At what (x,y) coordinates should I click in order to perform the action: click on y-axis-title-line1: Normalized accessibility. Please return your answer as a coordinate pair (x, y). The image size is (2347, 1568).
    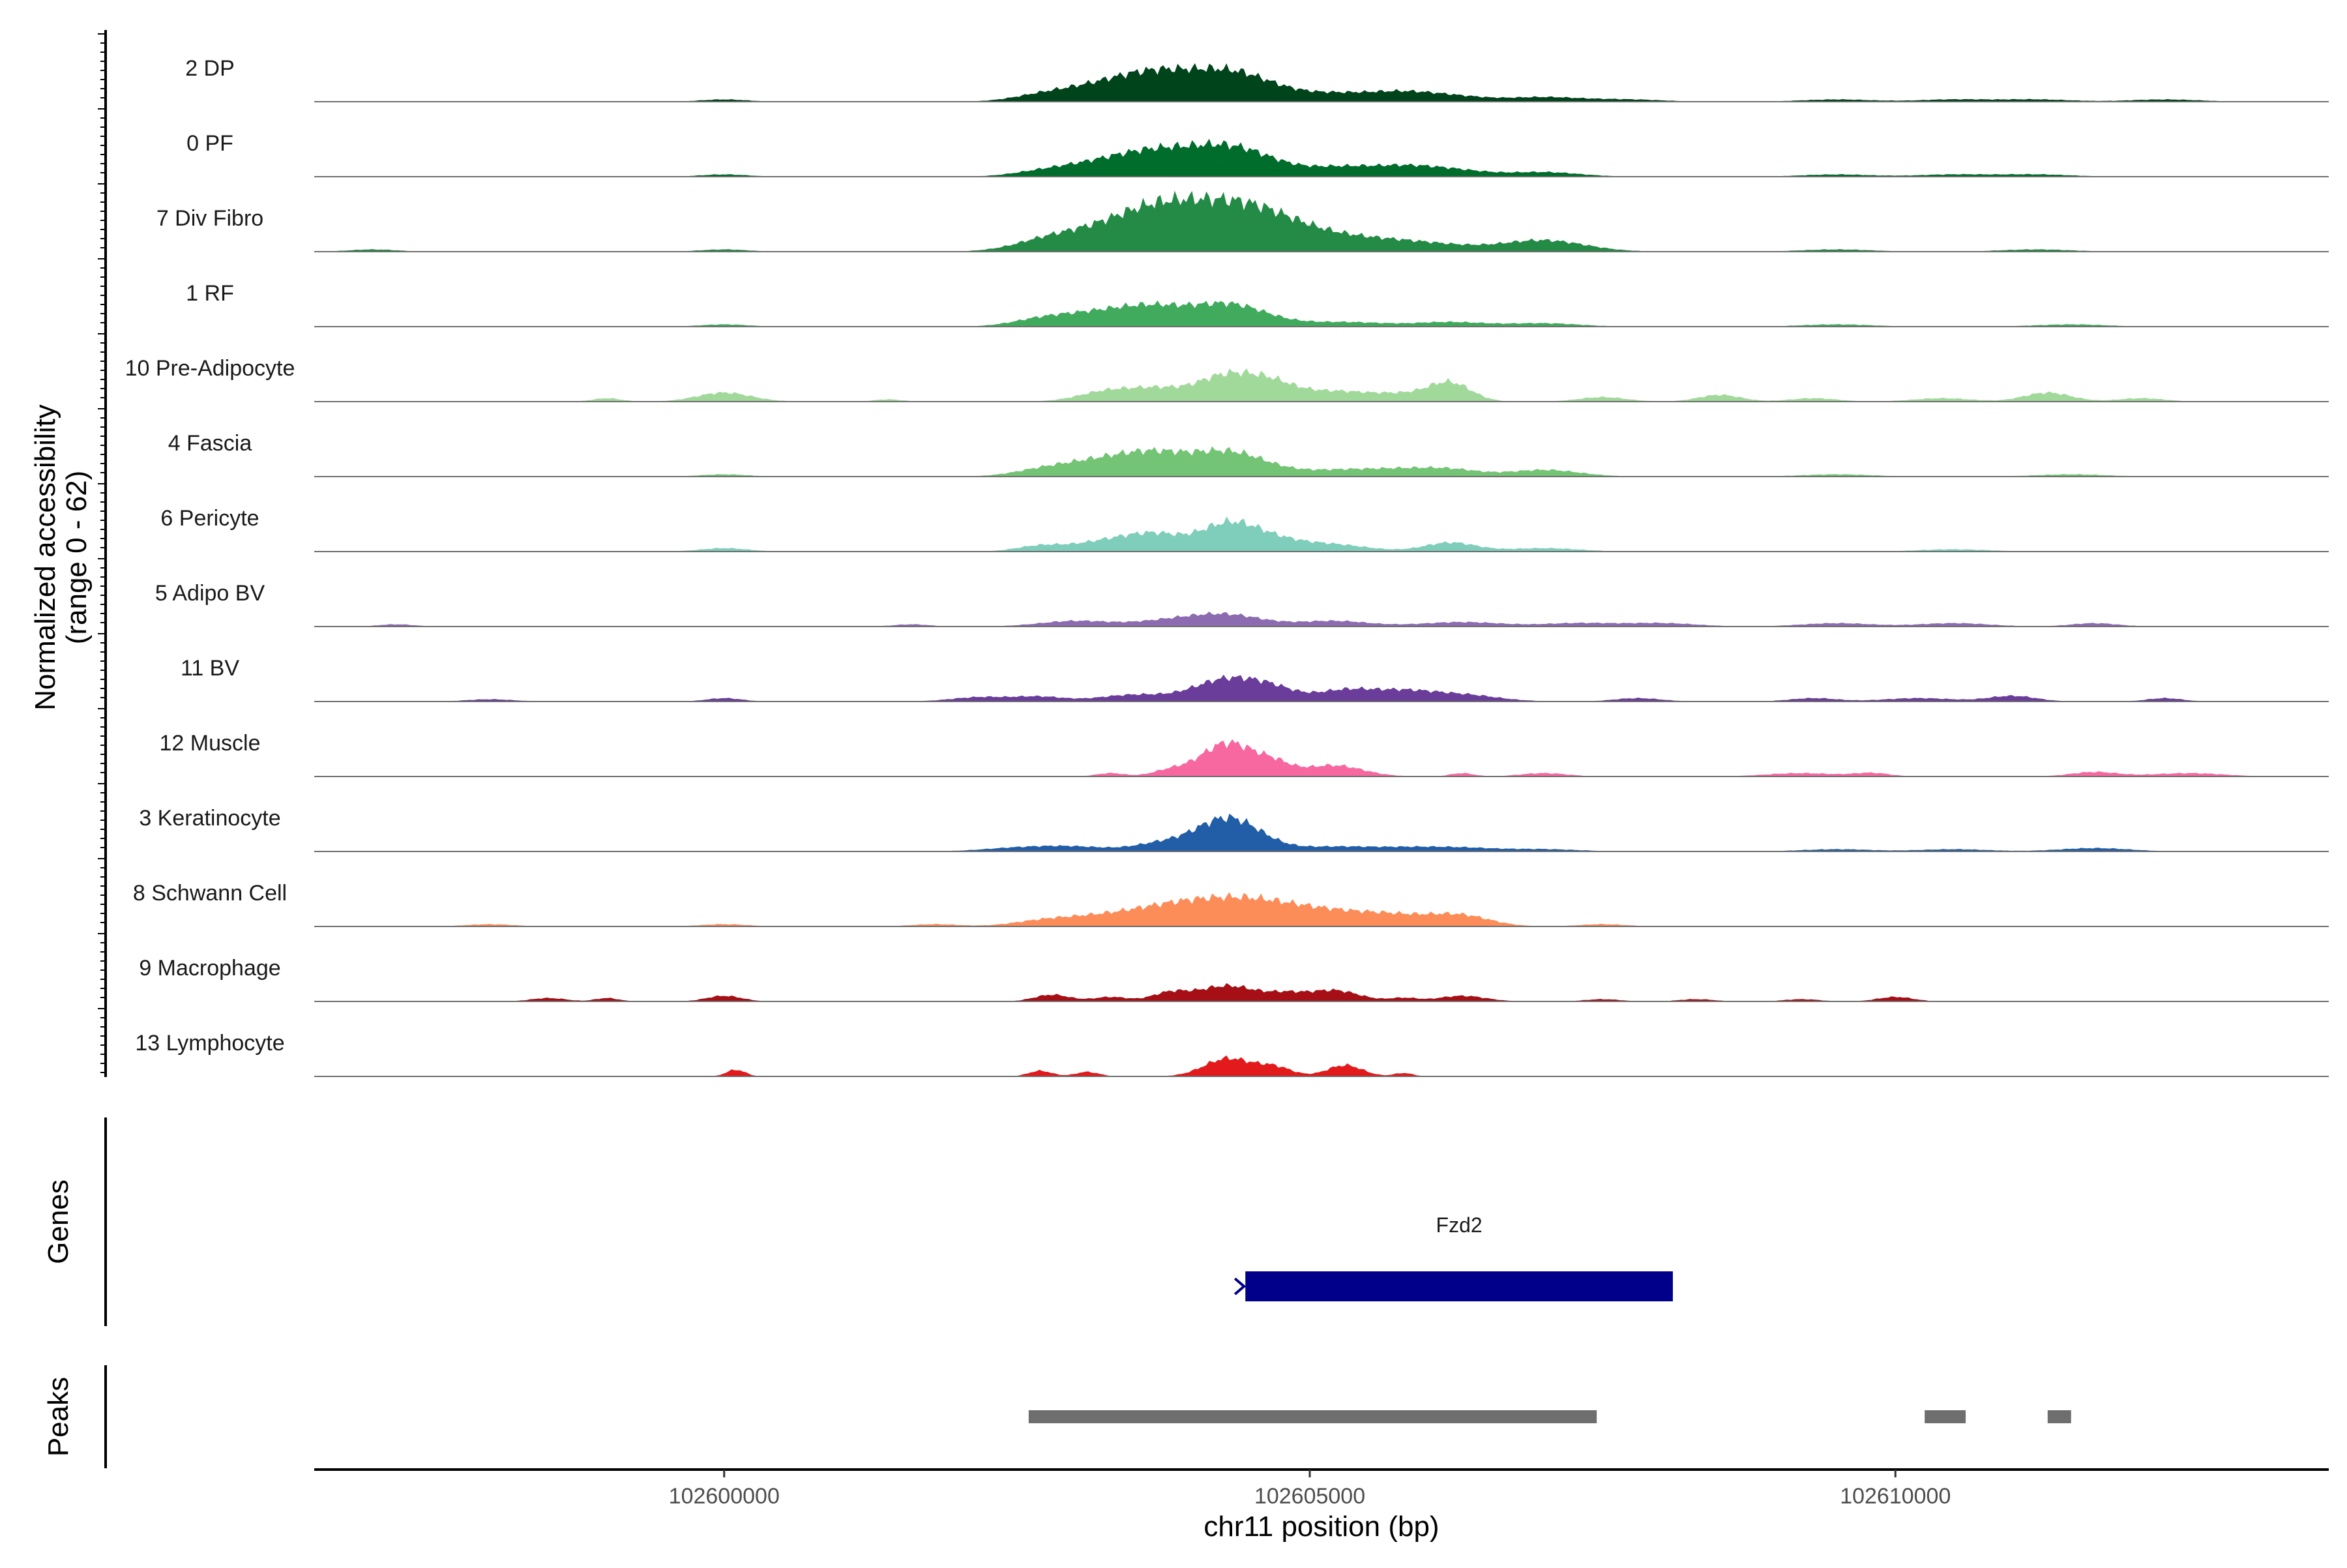
    Looking at the image, I should click on (45, 557).